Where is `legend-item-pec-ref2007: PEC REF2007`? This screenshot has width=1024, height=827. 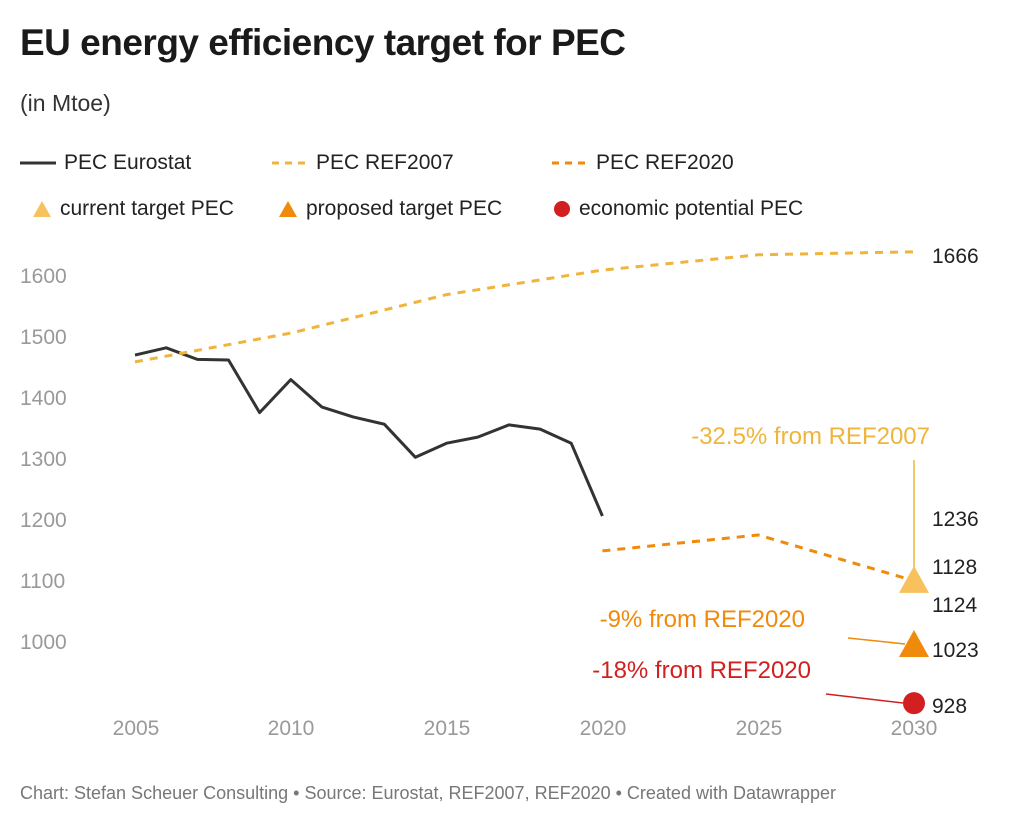
legend-item-pec-ref2007: PEC REF2007 is located at coordinates (363, 163).